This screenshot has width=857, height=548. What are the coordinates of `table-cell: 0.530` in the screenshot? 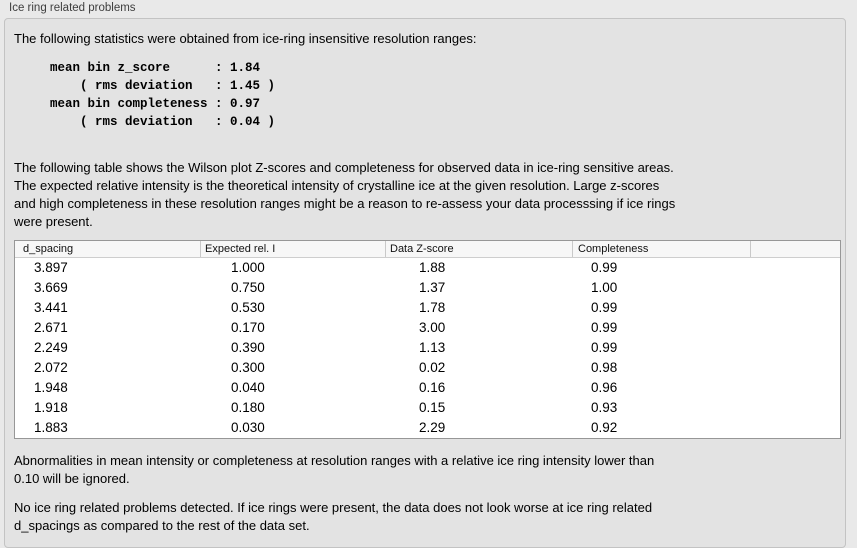 It's located at (248, 307).